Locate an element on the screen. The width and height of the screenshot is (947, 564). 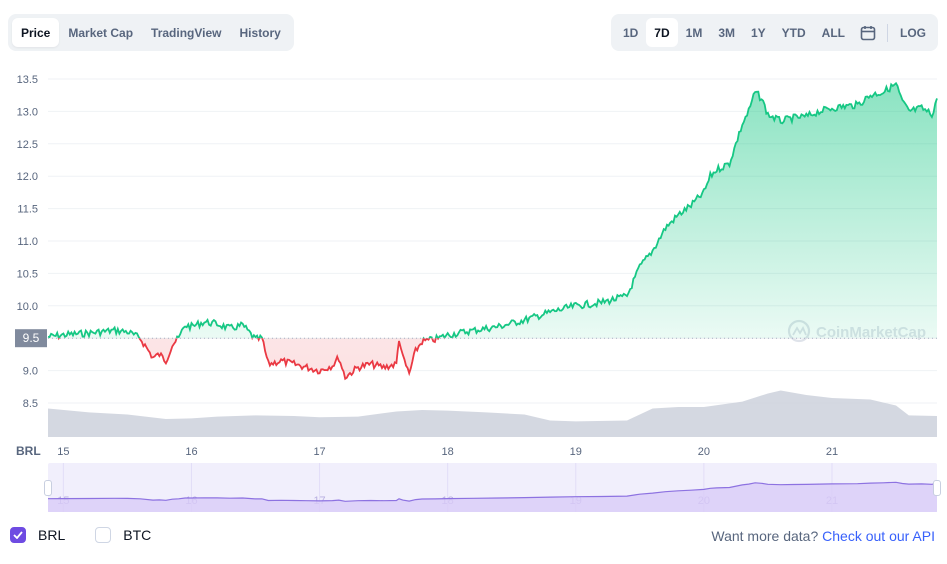
legend-label-brl: BRL is located at coordinates (52, 535).